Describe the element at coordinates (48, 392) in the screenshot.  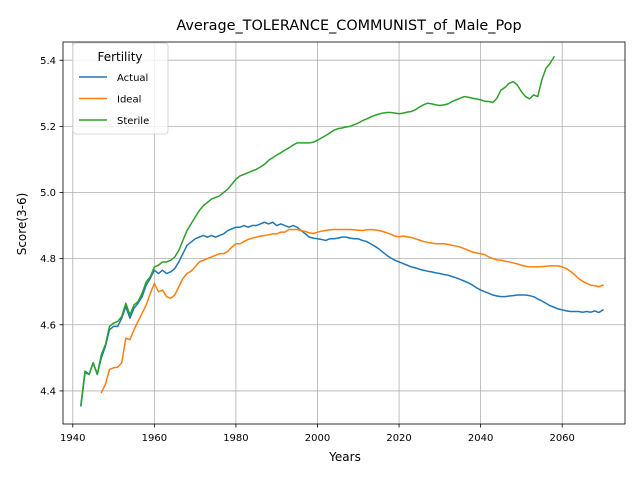
I see `y-tick-label: 4.4` at that location.